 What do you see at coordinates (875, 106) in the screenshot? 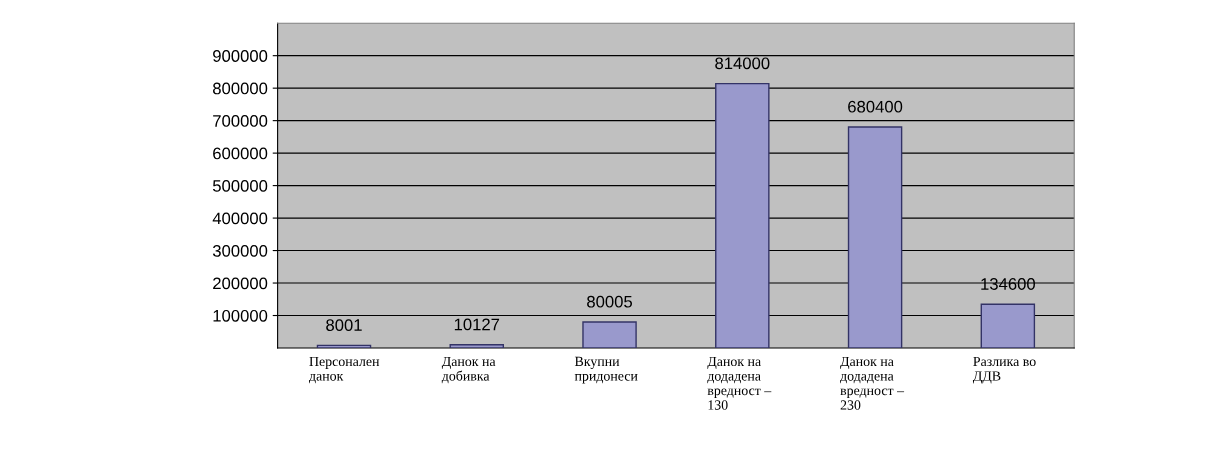
I see `data-label: 680400` at bounding box center [875, 106].